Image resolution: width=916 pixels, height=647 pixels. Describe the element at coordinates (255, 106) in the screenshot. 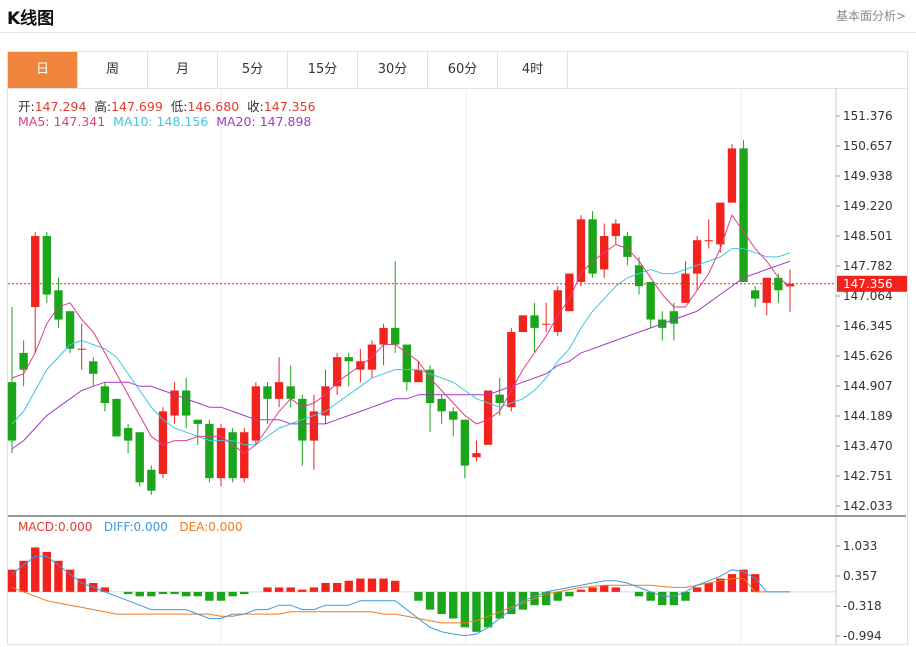

I see `close-label: 收:` at that location.